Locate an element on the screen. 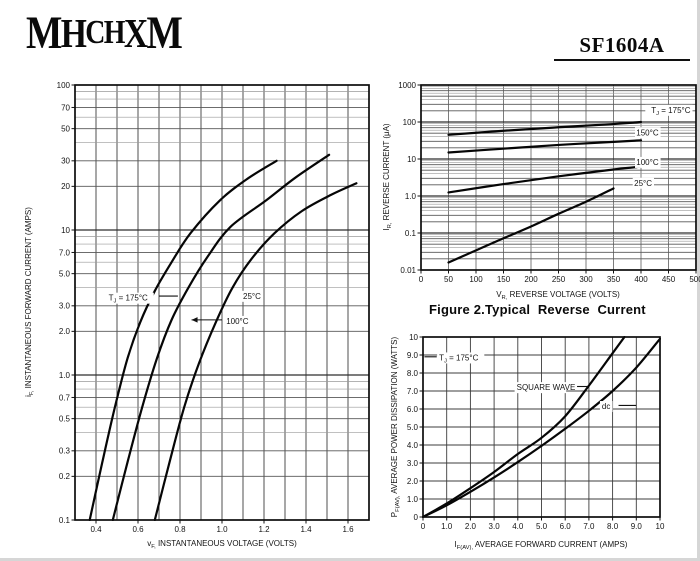  arrowhead-icon is located at coordinates (194, 320).